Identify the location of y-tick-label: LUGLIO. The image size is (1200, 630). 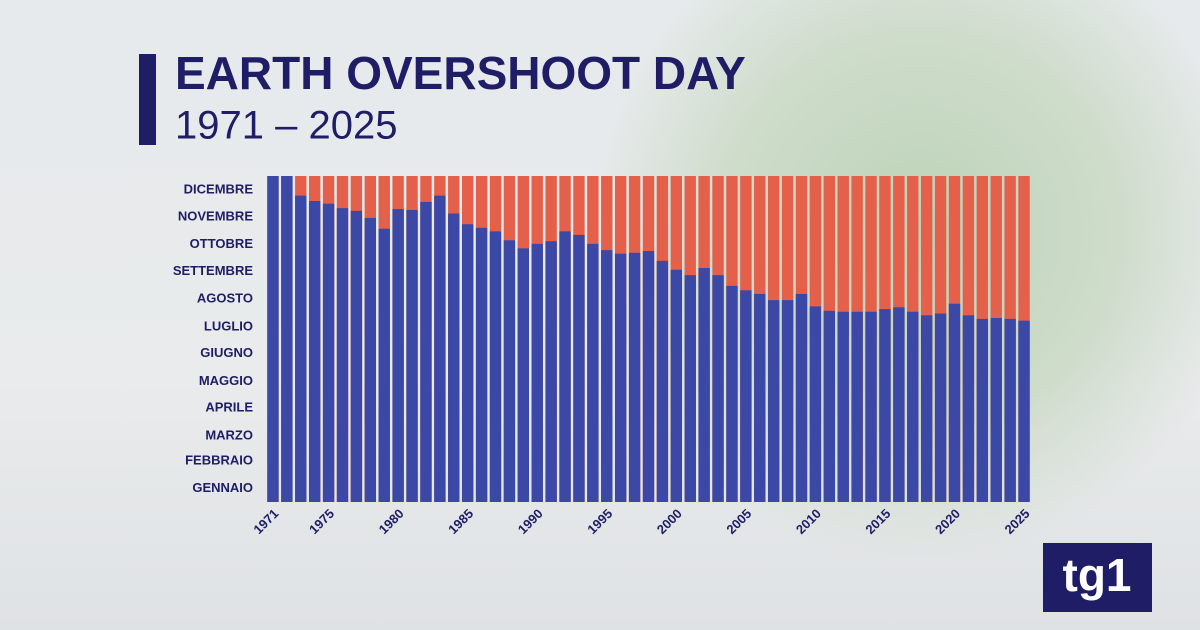
(228, 325).